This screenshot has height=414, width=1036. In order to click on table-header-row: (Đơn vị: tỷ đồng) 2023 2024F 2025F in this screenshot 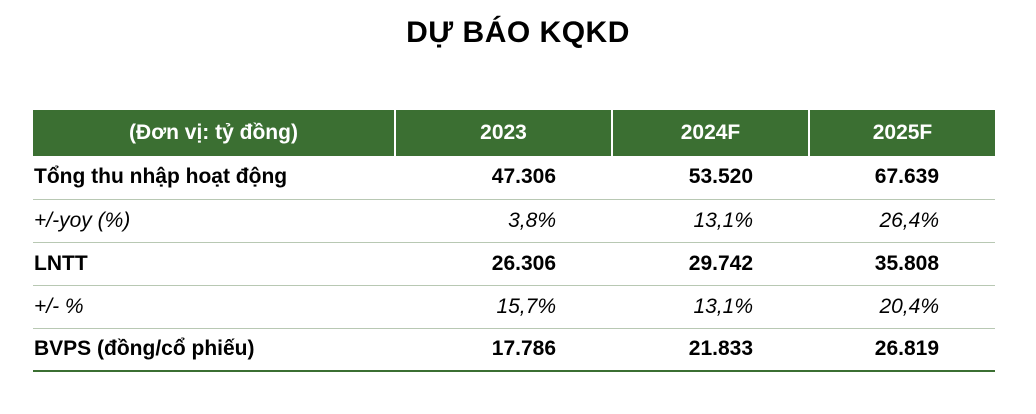, I will do `click(514, 133)`.